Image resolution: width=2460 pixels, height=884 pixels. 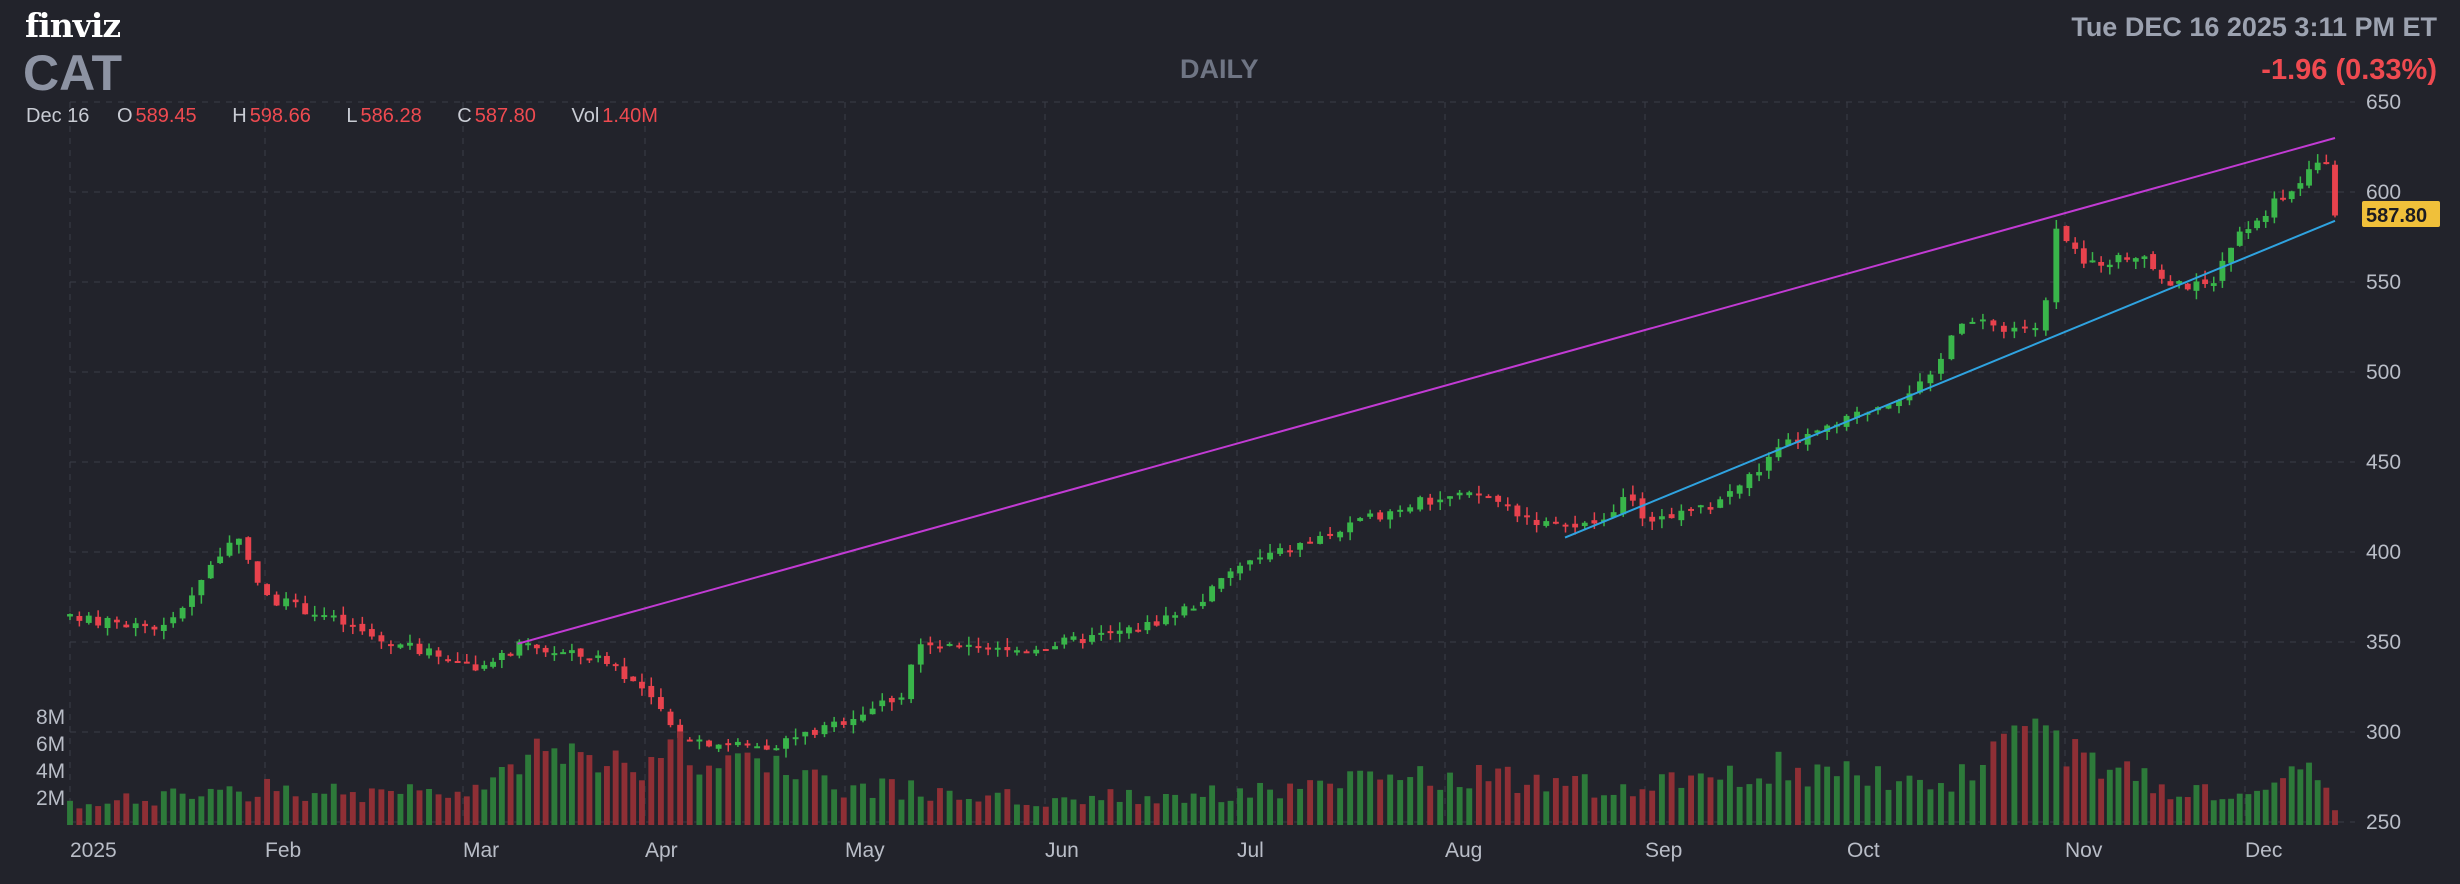 What do you see at coordinates (630, 116) in the screenshot?
I see `volume-value: 1.40M` at bounding box center [630, 116].